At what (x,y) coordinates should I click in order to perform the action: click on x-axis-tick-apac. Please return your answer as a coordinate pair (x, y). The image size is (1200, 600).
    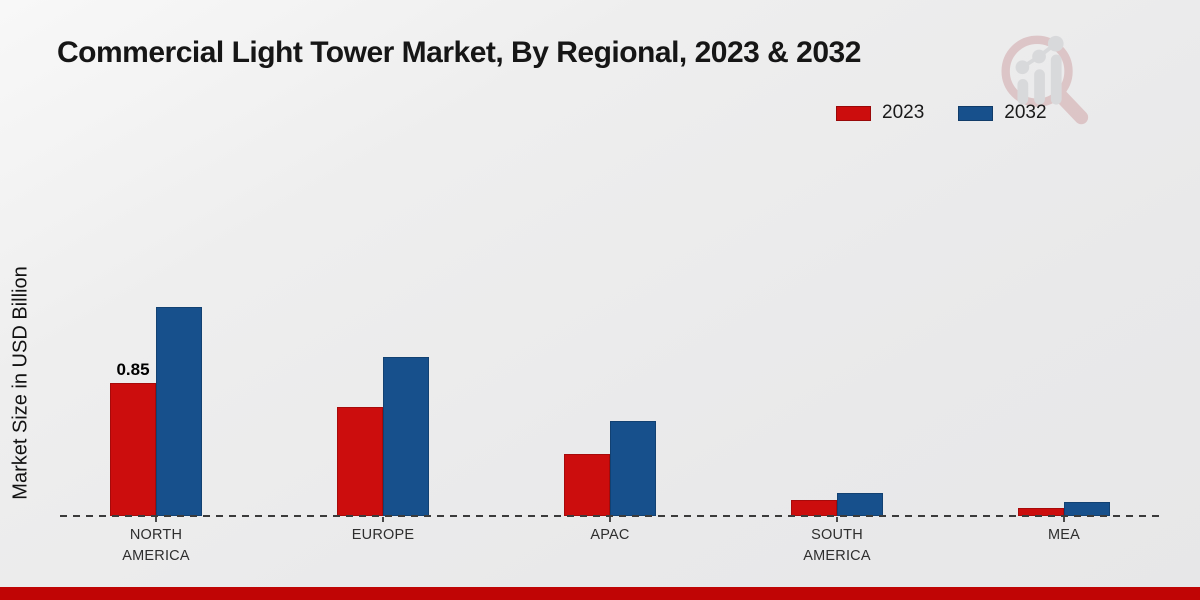
    Looking at the image, I should click on (610, 519).